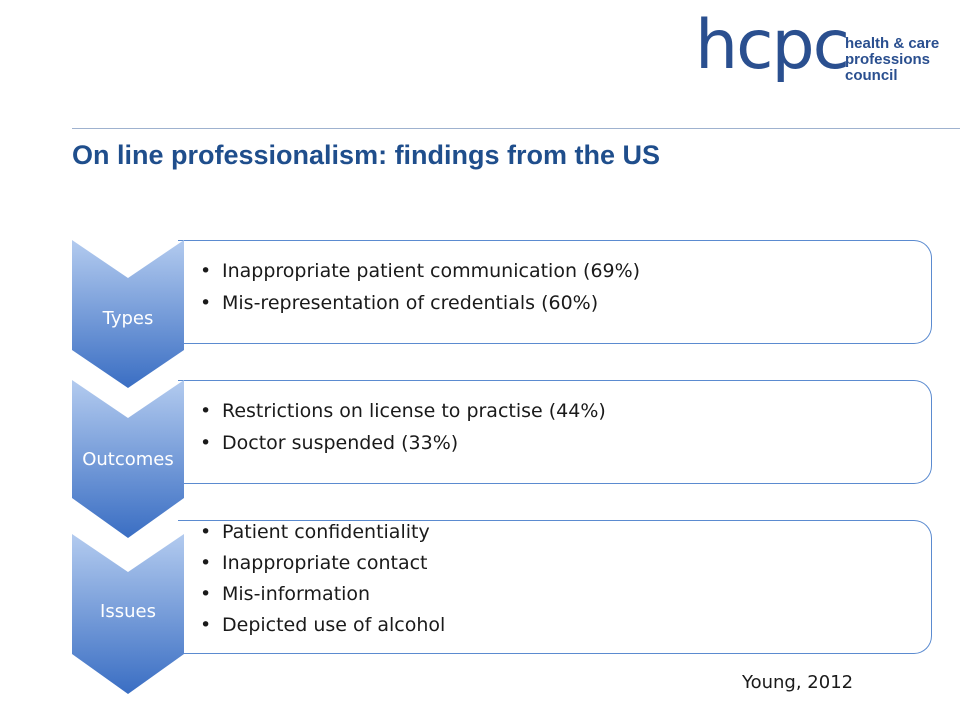 The height and width of the screenshot is (720, 960). Describe the element at coordinates (420, 303) in the screenshot. I see `list-item: Mis-representation of credentials (60%)` at that location.